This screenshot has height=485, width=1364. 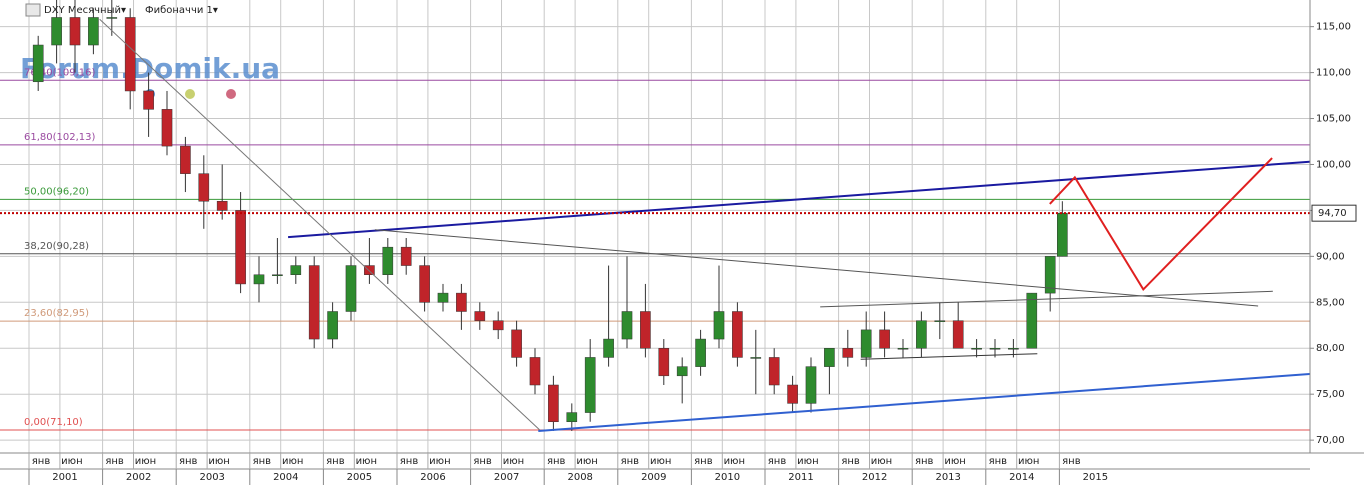 What do you see at coordinates (1330, 394) in the screenshot?
I see `y-tick-label: 75,00` at bounding box center [1330, 394].